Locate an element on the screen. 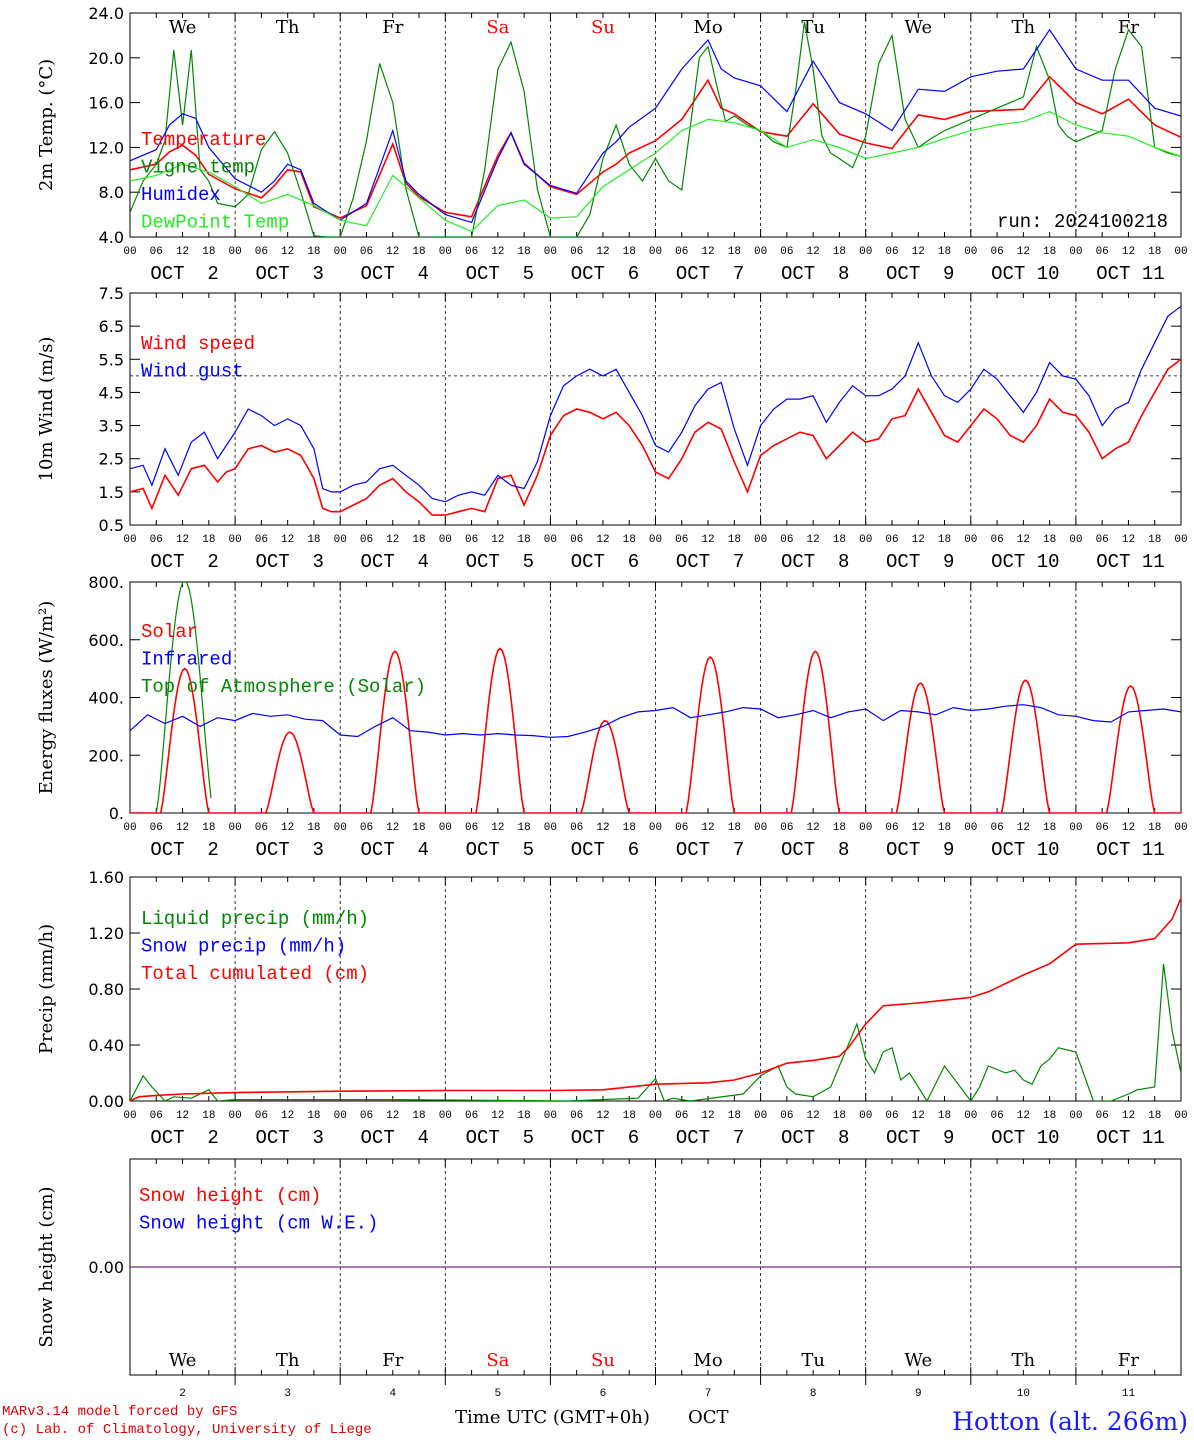 Image resolution: width=1194 pixels, height=1440 pixels. series-line-humidex is located at coordinates (655, 126).